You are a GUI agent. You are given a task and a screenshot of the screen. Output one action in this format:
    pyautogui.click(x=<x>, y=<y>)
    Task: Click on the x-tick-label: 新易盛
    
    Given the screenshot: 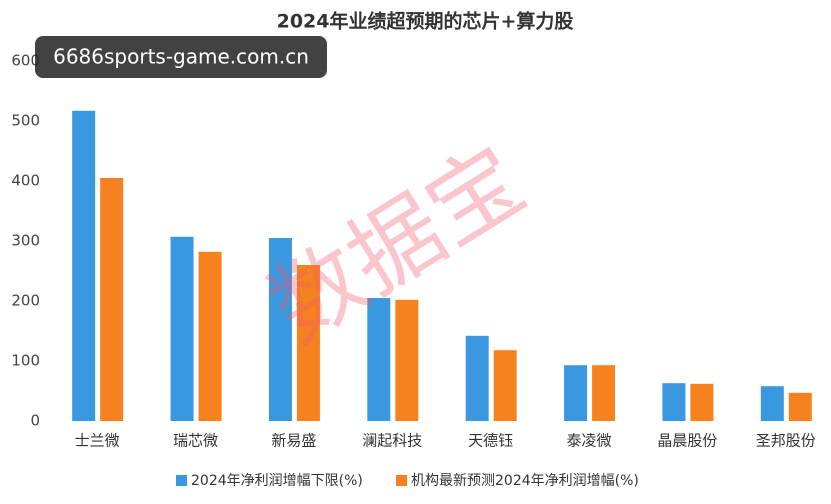 What is the action you would take?
    pyautogui.click(x=293, y=441)
    